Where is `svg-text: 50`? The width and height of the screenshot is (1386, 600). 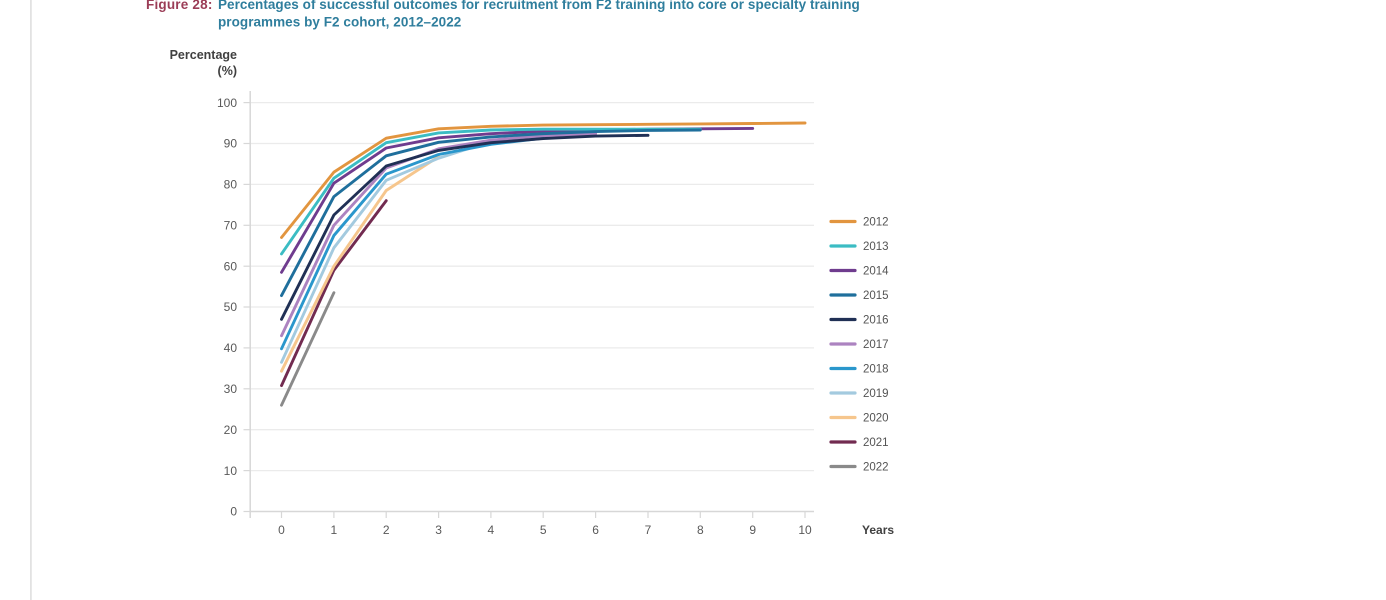 svg-text: 50 is located at coordinates (231, 307).